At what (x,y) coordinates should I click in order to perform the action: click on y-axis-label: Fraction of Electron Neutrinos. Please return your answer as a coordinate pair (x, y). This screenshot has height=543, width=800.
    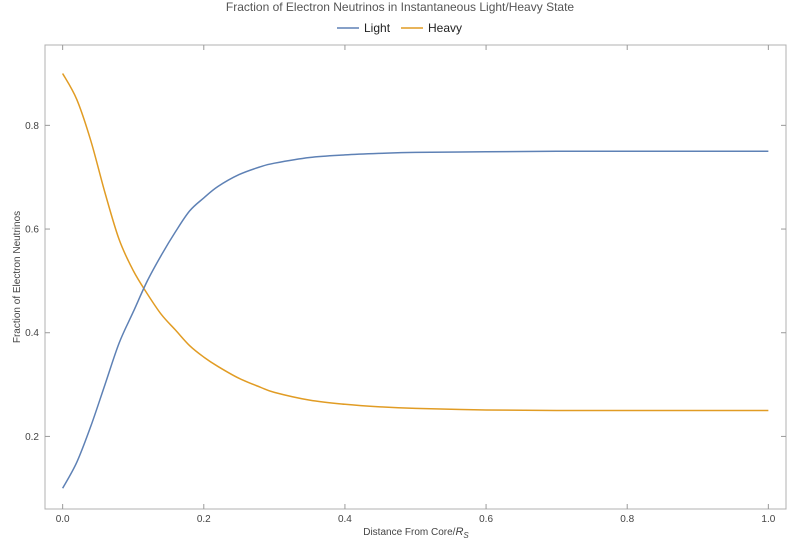
    Looking at the image, I should click on (17, 277).